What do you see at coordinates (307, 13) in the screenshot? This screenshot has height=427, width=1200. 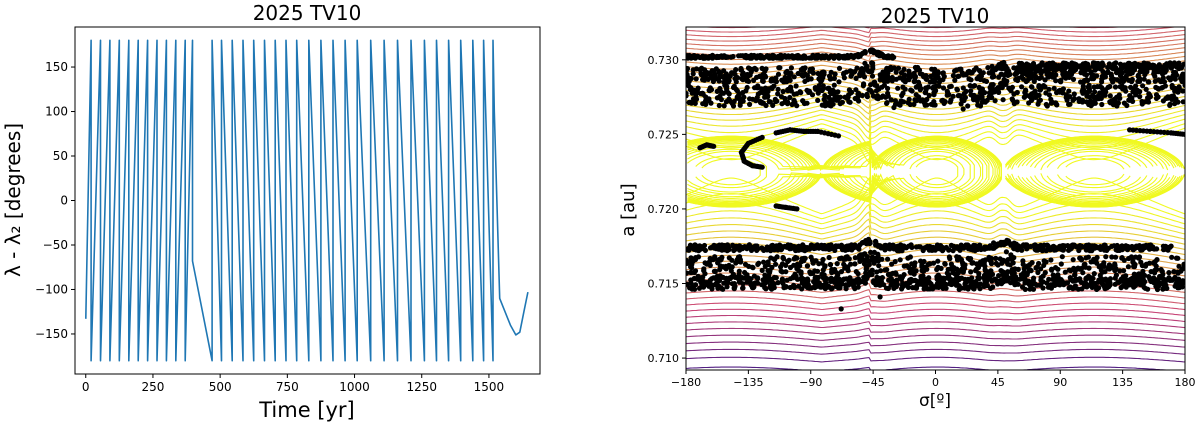 I see `chart-left-title: 2025 TV10` at bounding box center [307, 13].